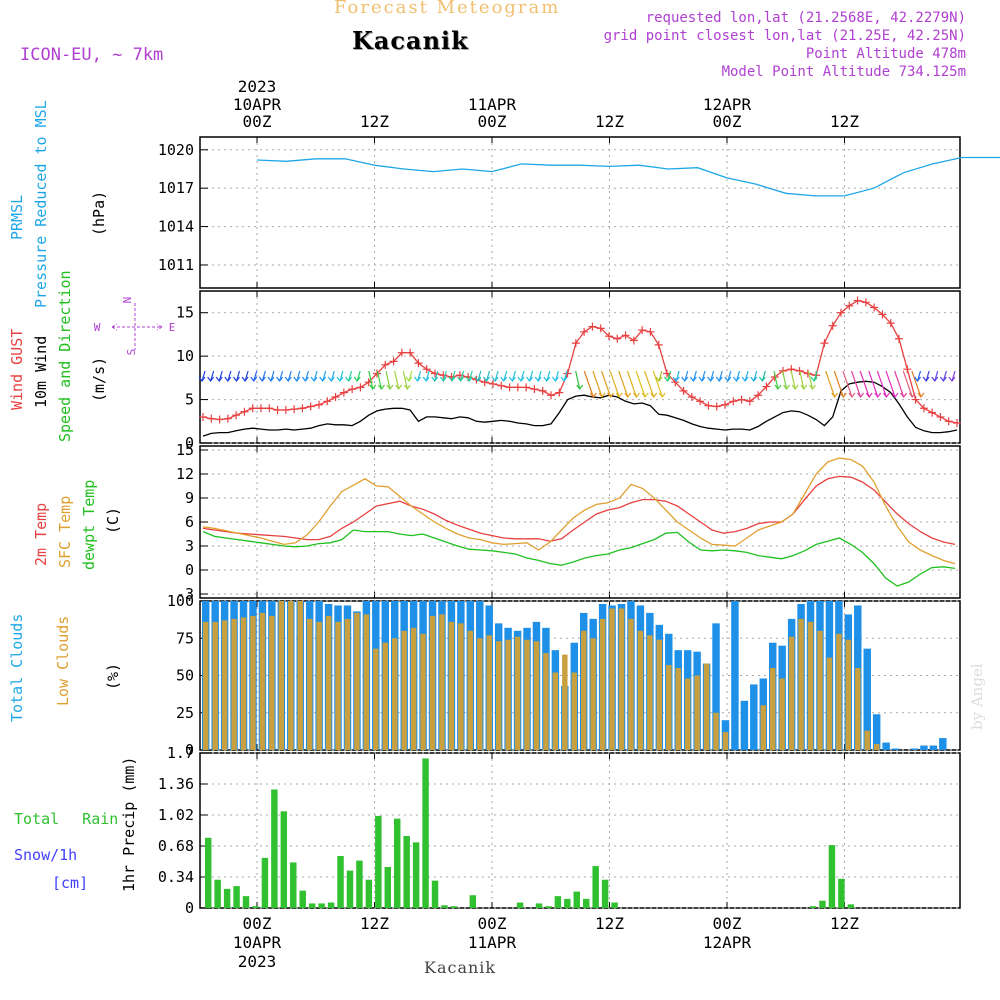 This screenshot has width=1000, height=1000. I want to click on bottom-date-label: 10APR, so click(257, 942).